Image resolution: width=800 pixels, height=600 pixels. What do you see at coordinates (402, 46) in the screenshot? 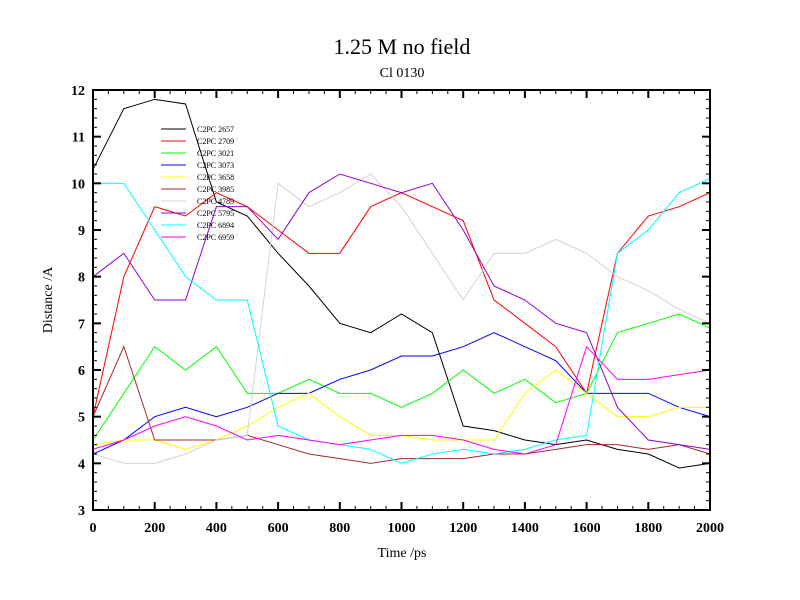
I see `chart-title: 1.25 M no field` at bounding box center [402, 46].